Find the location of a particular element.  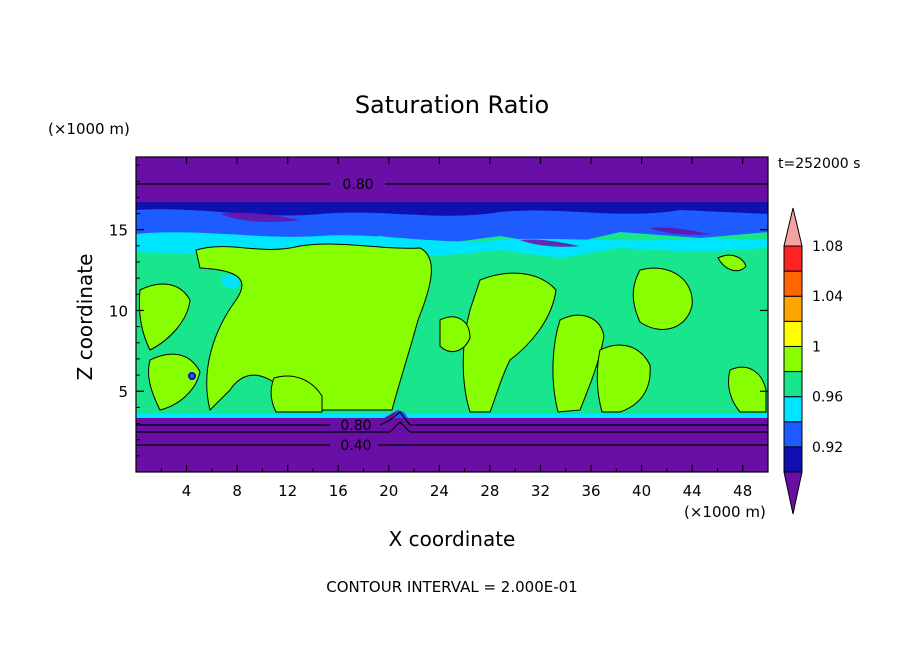

band-upper-blue is located at coordinates (452, 227).